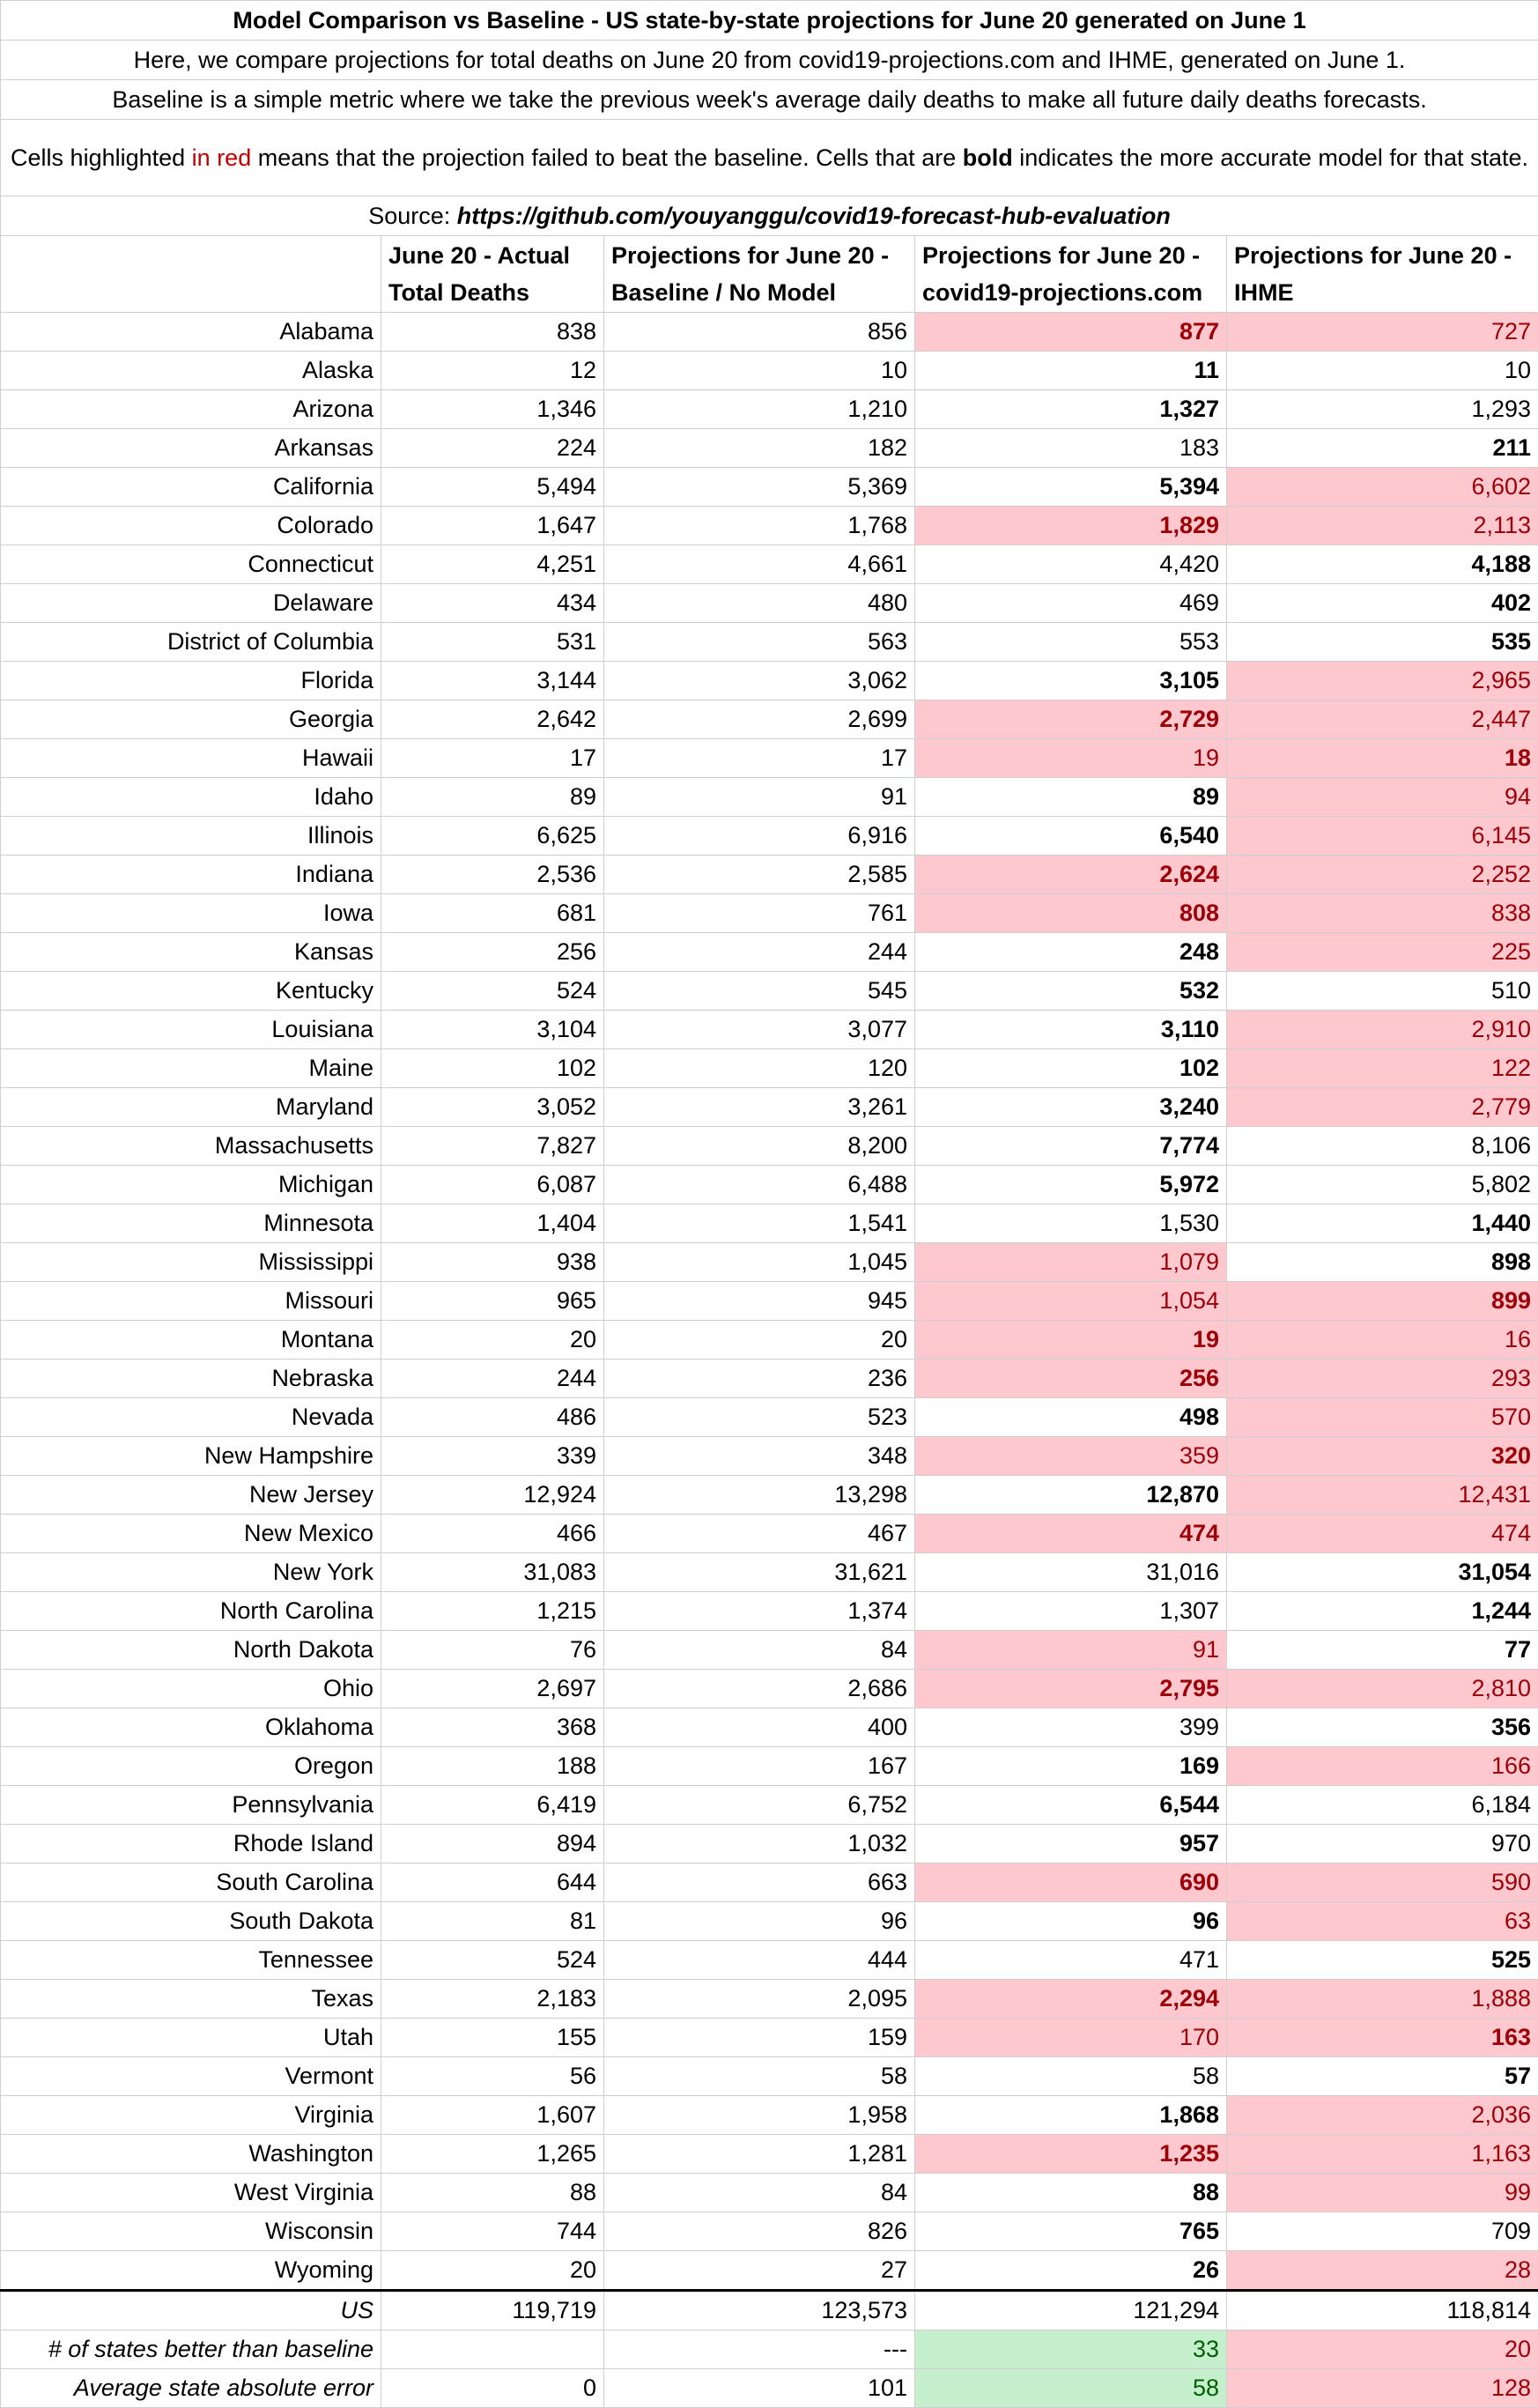 The image size is (1538, 2408). What do you see at coordinates (1071, 991) in the screenshot?
I see `c19-projection: 532` at bounding box center [1071, 991].